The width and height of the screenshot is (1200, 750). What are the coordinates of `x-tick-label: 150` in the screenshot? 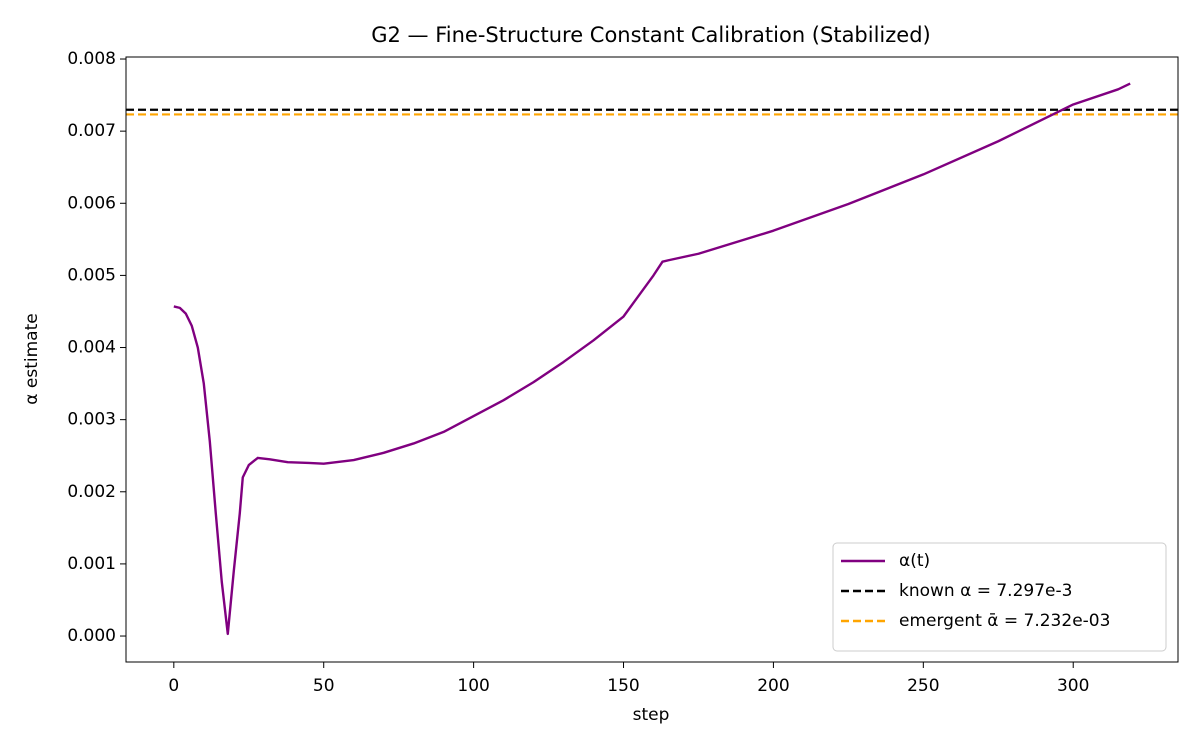 It's located at (623, 686).